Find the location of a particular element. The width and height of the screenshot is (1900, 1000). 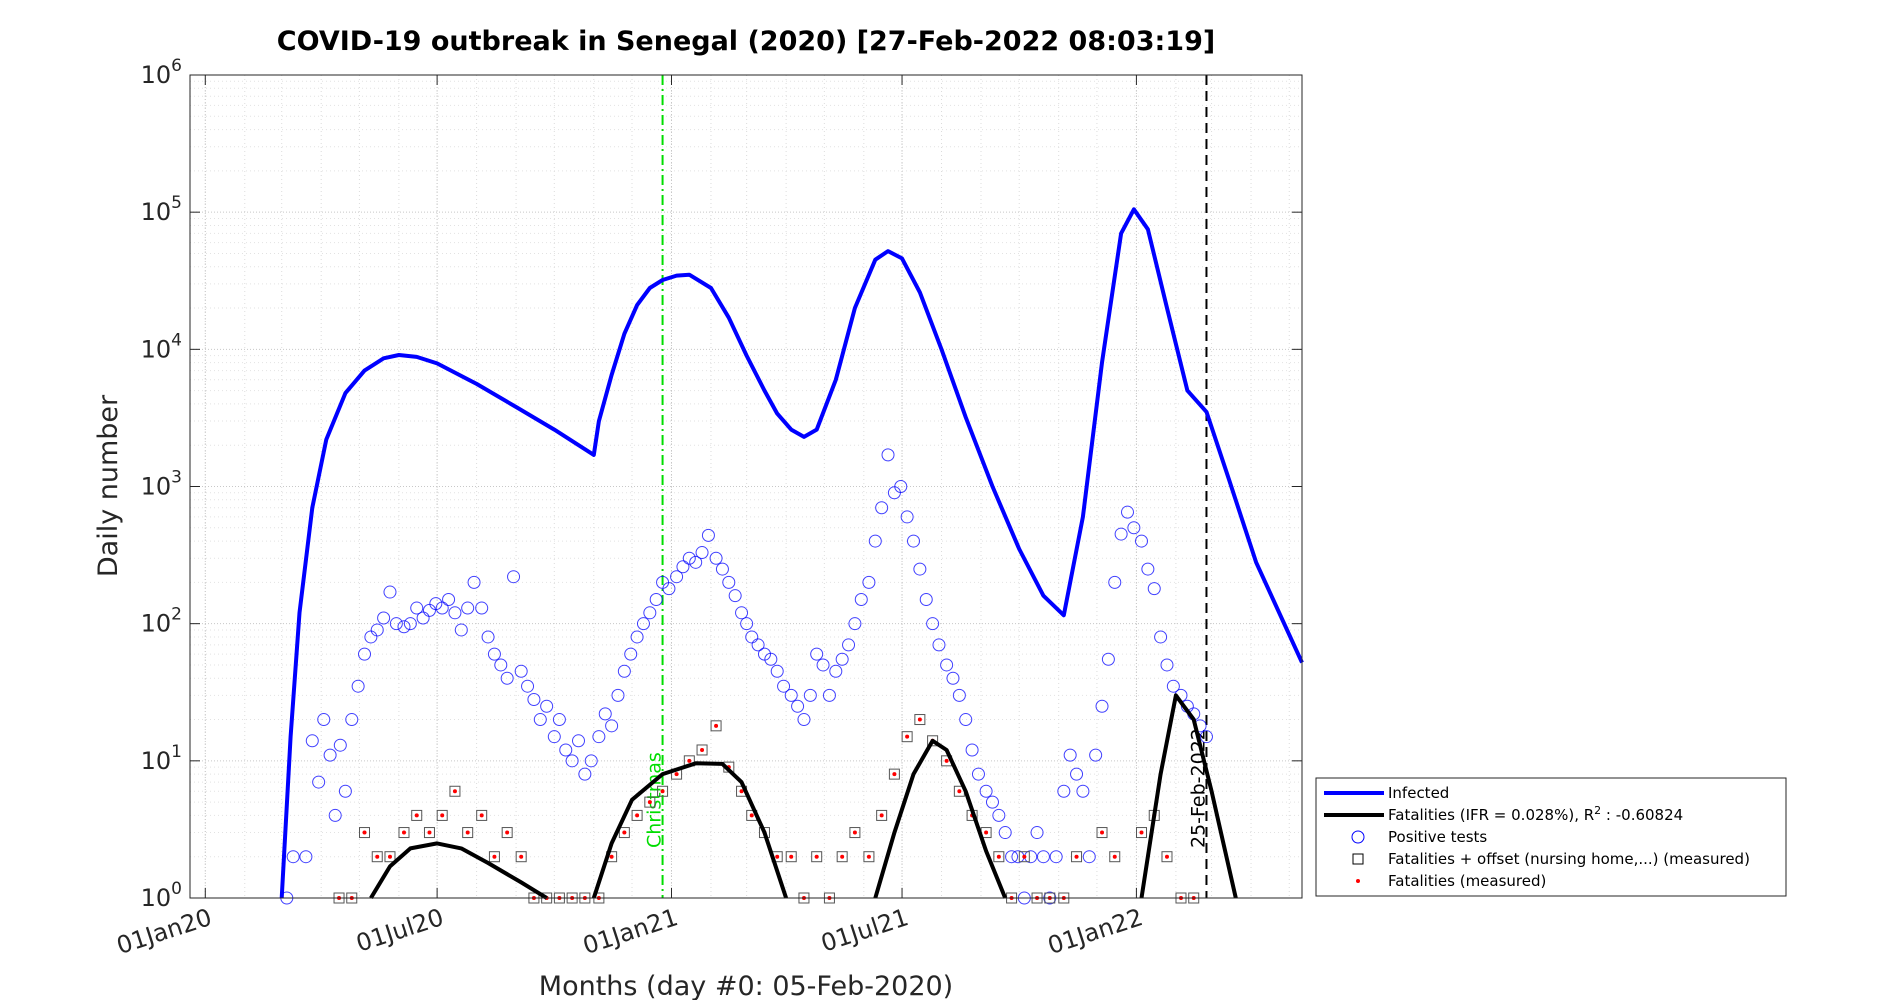

legend-label: Positive tests is located at coordinates (1437, 837).